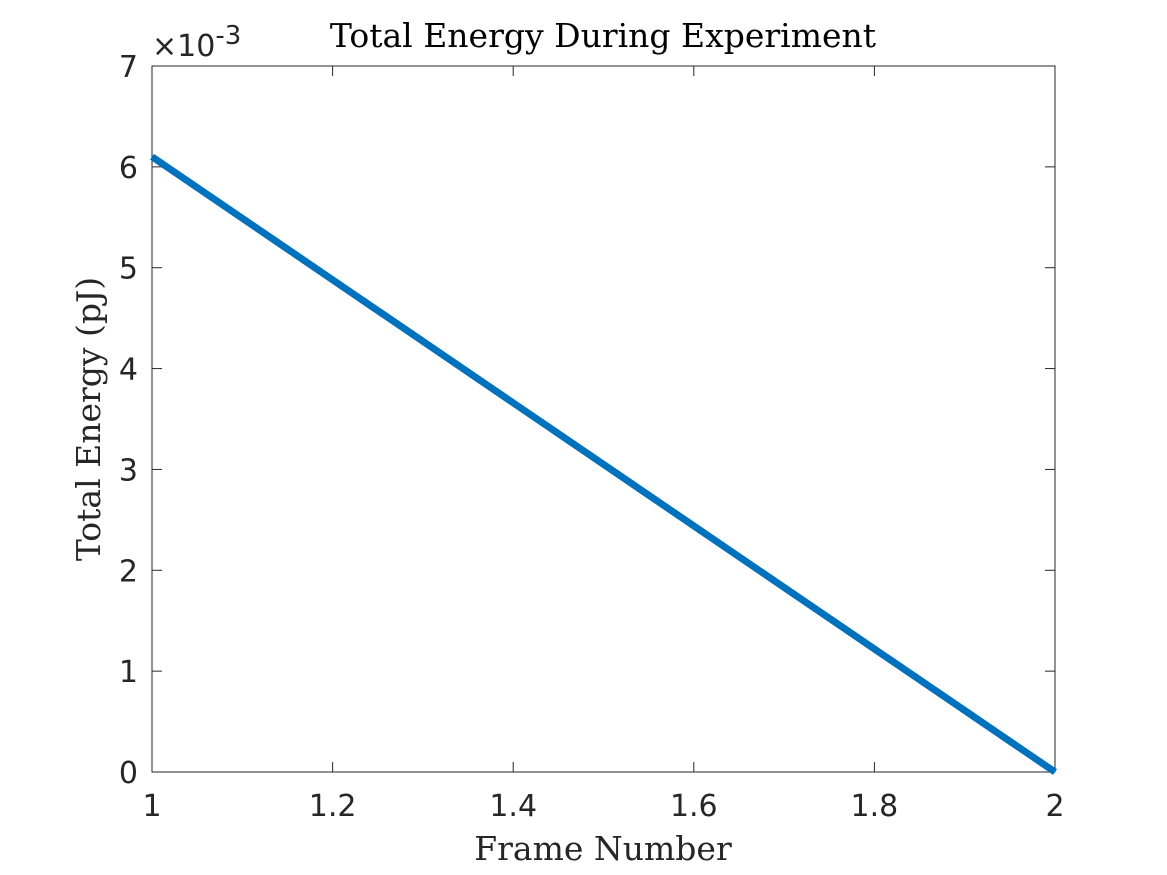  Describe the element at coordinates (128, 470) in the screenshot. I see `y-tick-label: 3` at that location.